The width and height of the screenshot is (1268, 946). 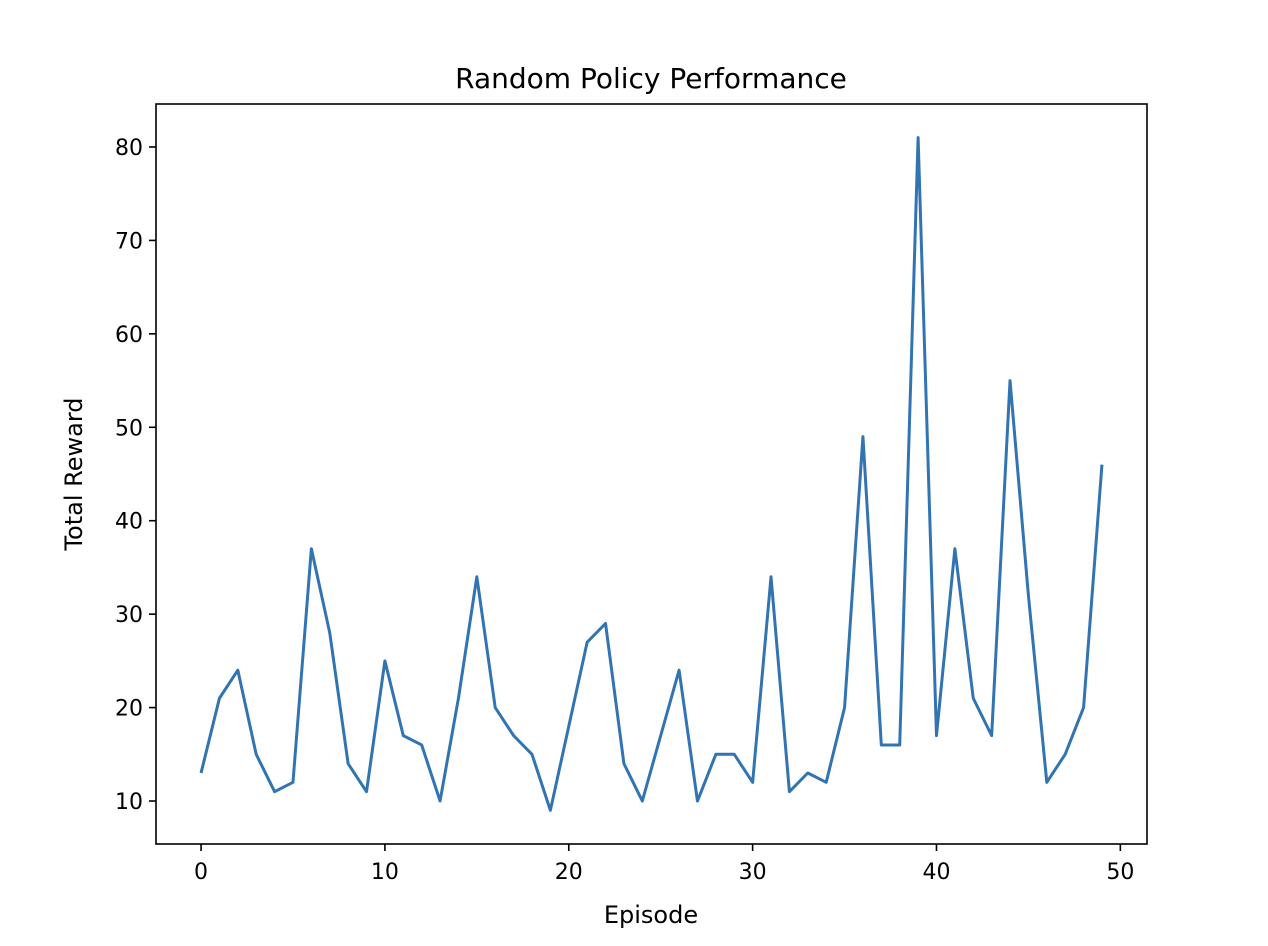 What do you see at coordinates (129, 241) in the screenshot?
I see `y-tick-label: 70` at bounding box center [129, 241].